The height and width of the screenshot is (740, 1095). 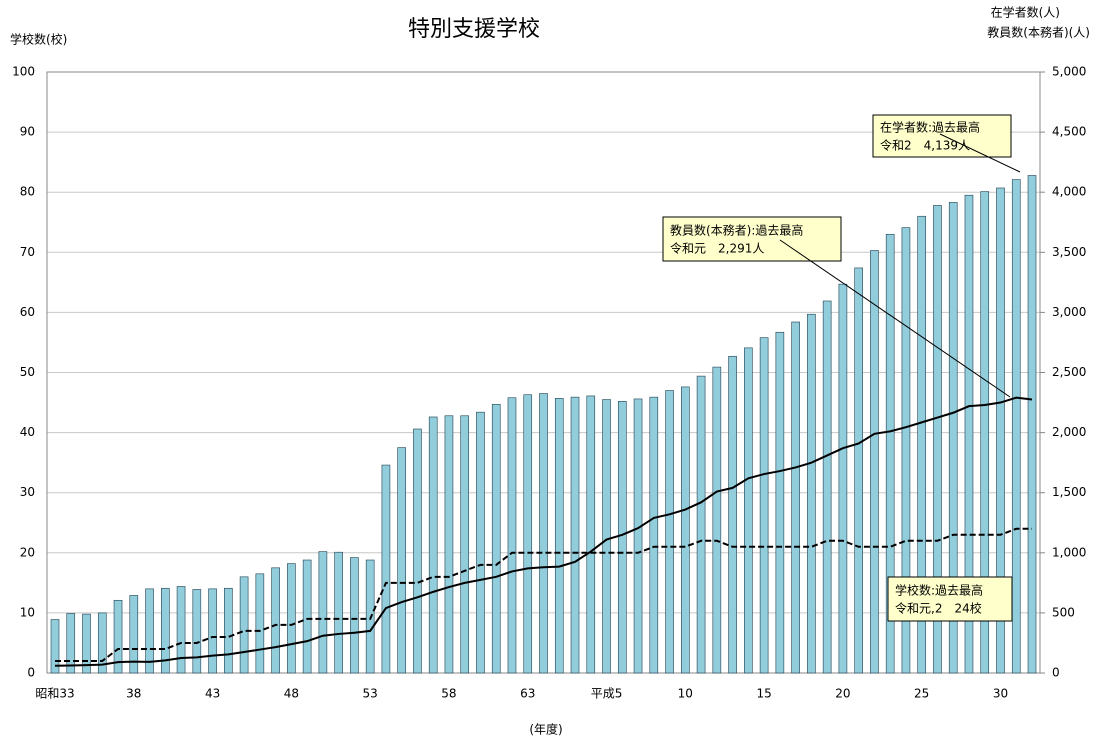 I want to click on y2-tick-label: 0, so click(x=1056, y=673).